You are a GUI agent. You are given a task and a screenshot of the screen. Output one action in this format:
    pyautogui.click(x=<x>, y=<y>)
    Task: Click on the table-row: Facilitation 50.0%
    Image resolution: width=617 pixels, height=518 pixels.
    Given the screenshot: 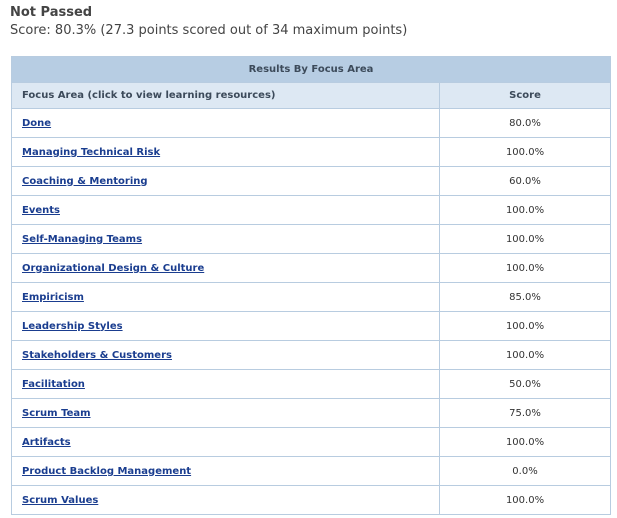 What is the action you would take?
    pyautogui.click(x=311, y=384)
    